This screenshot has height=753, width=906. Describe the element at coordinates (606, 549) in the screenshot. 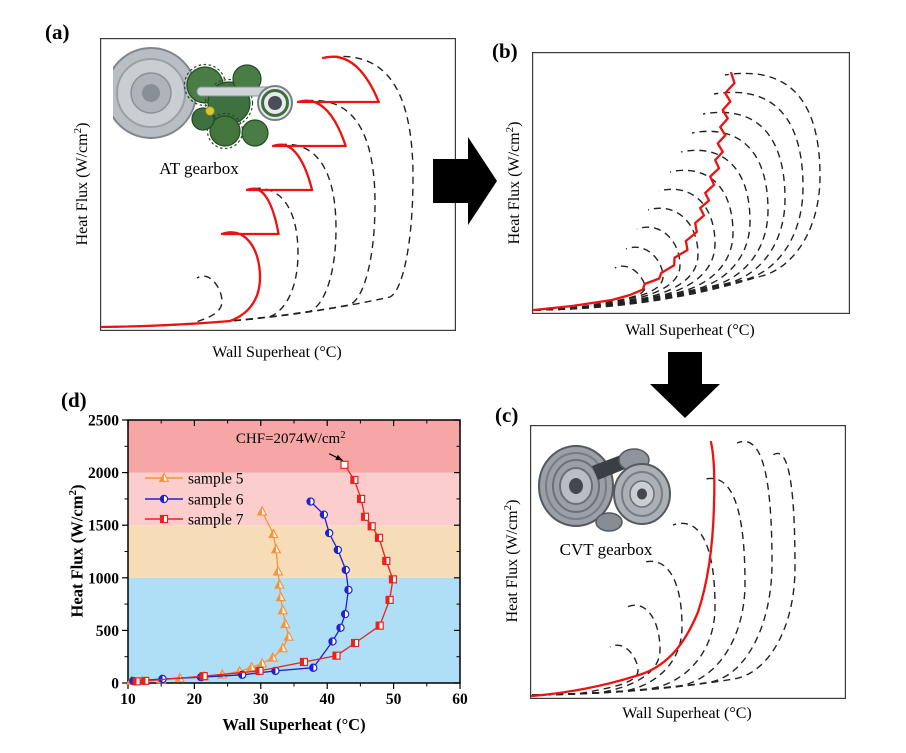

I see `cvt-gearbox-caption: CVT gearbox` at that location.